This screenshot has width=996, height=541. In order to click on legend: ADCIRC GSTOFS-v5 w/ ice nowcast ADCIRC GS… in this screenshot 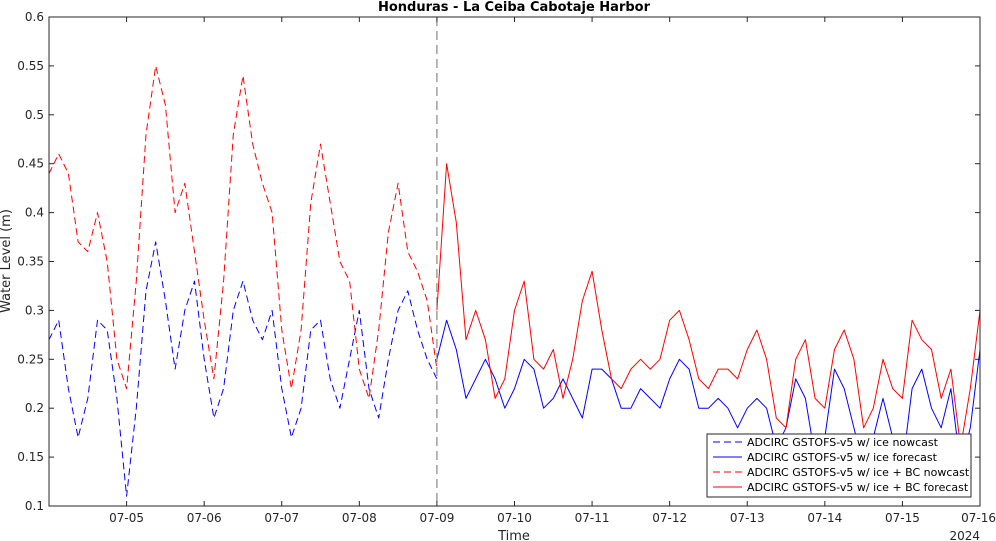, I will do `click(839, 465)`.